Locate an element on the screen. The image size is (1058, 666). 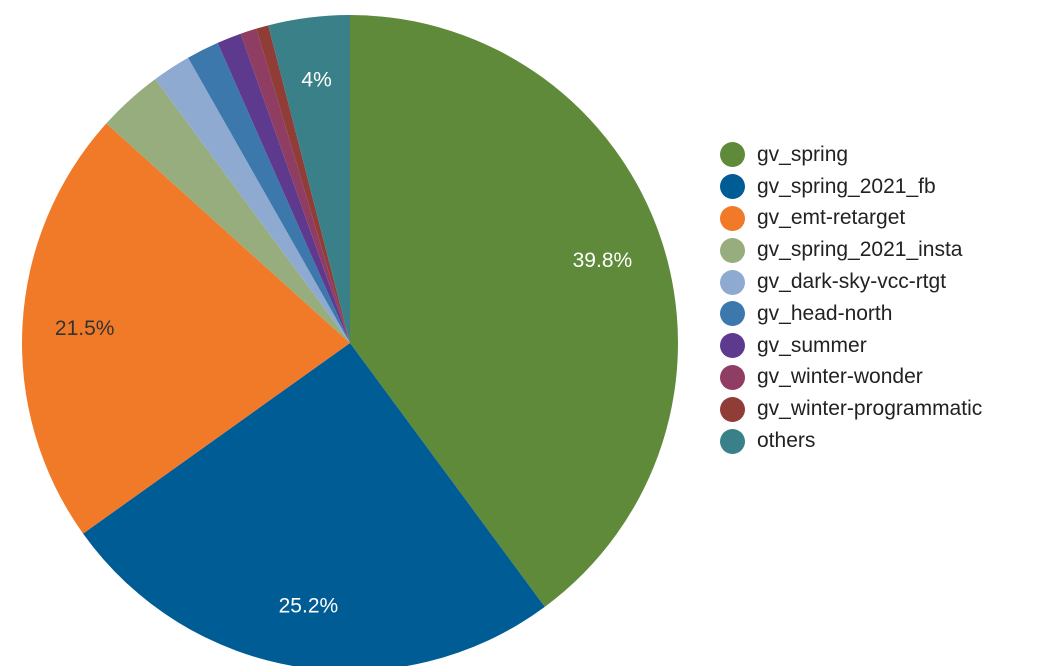
legend-label: others is located at coordinates (786, 441).